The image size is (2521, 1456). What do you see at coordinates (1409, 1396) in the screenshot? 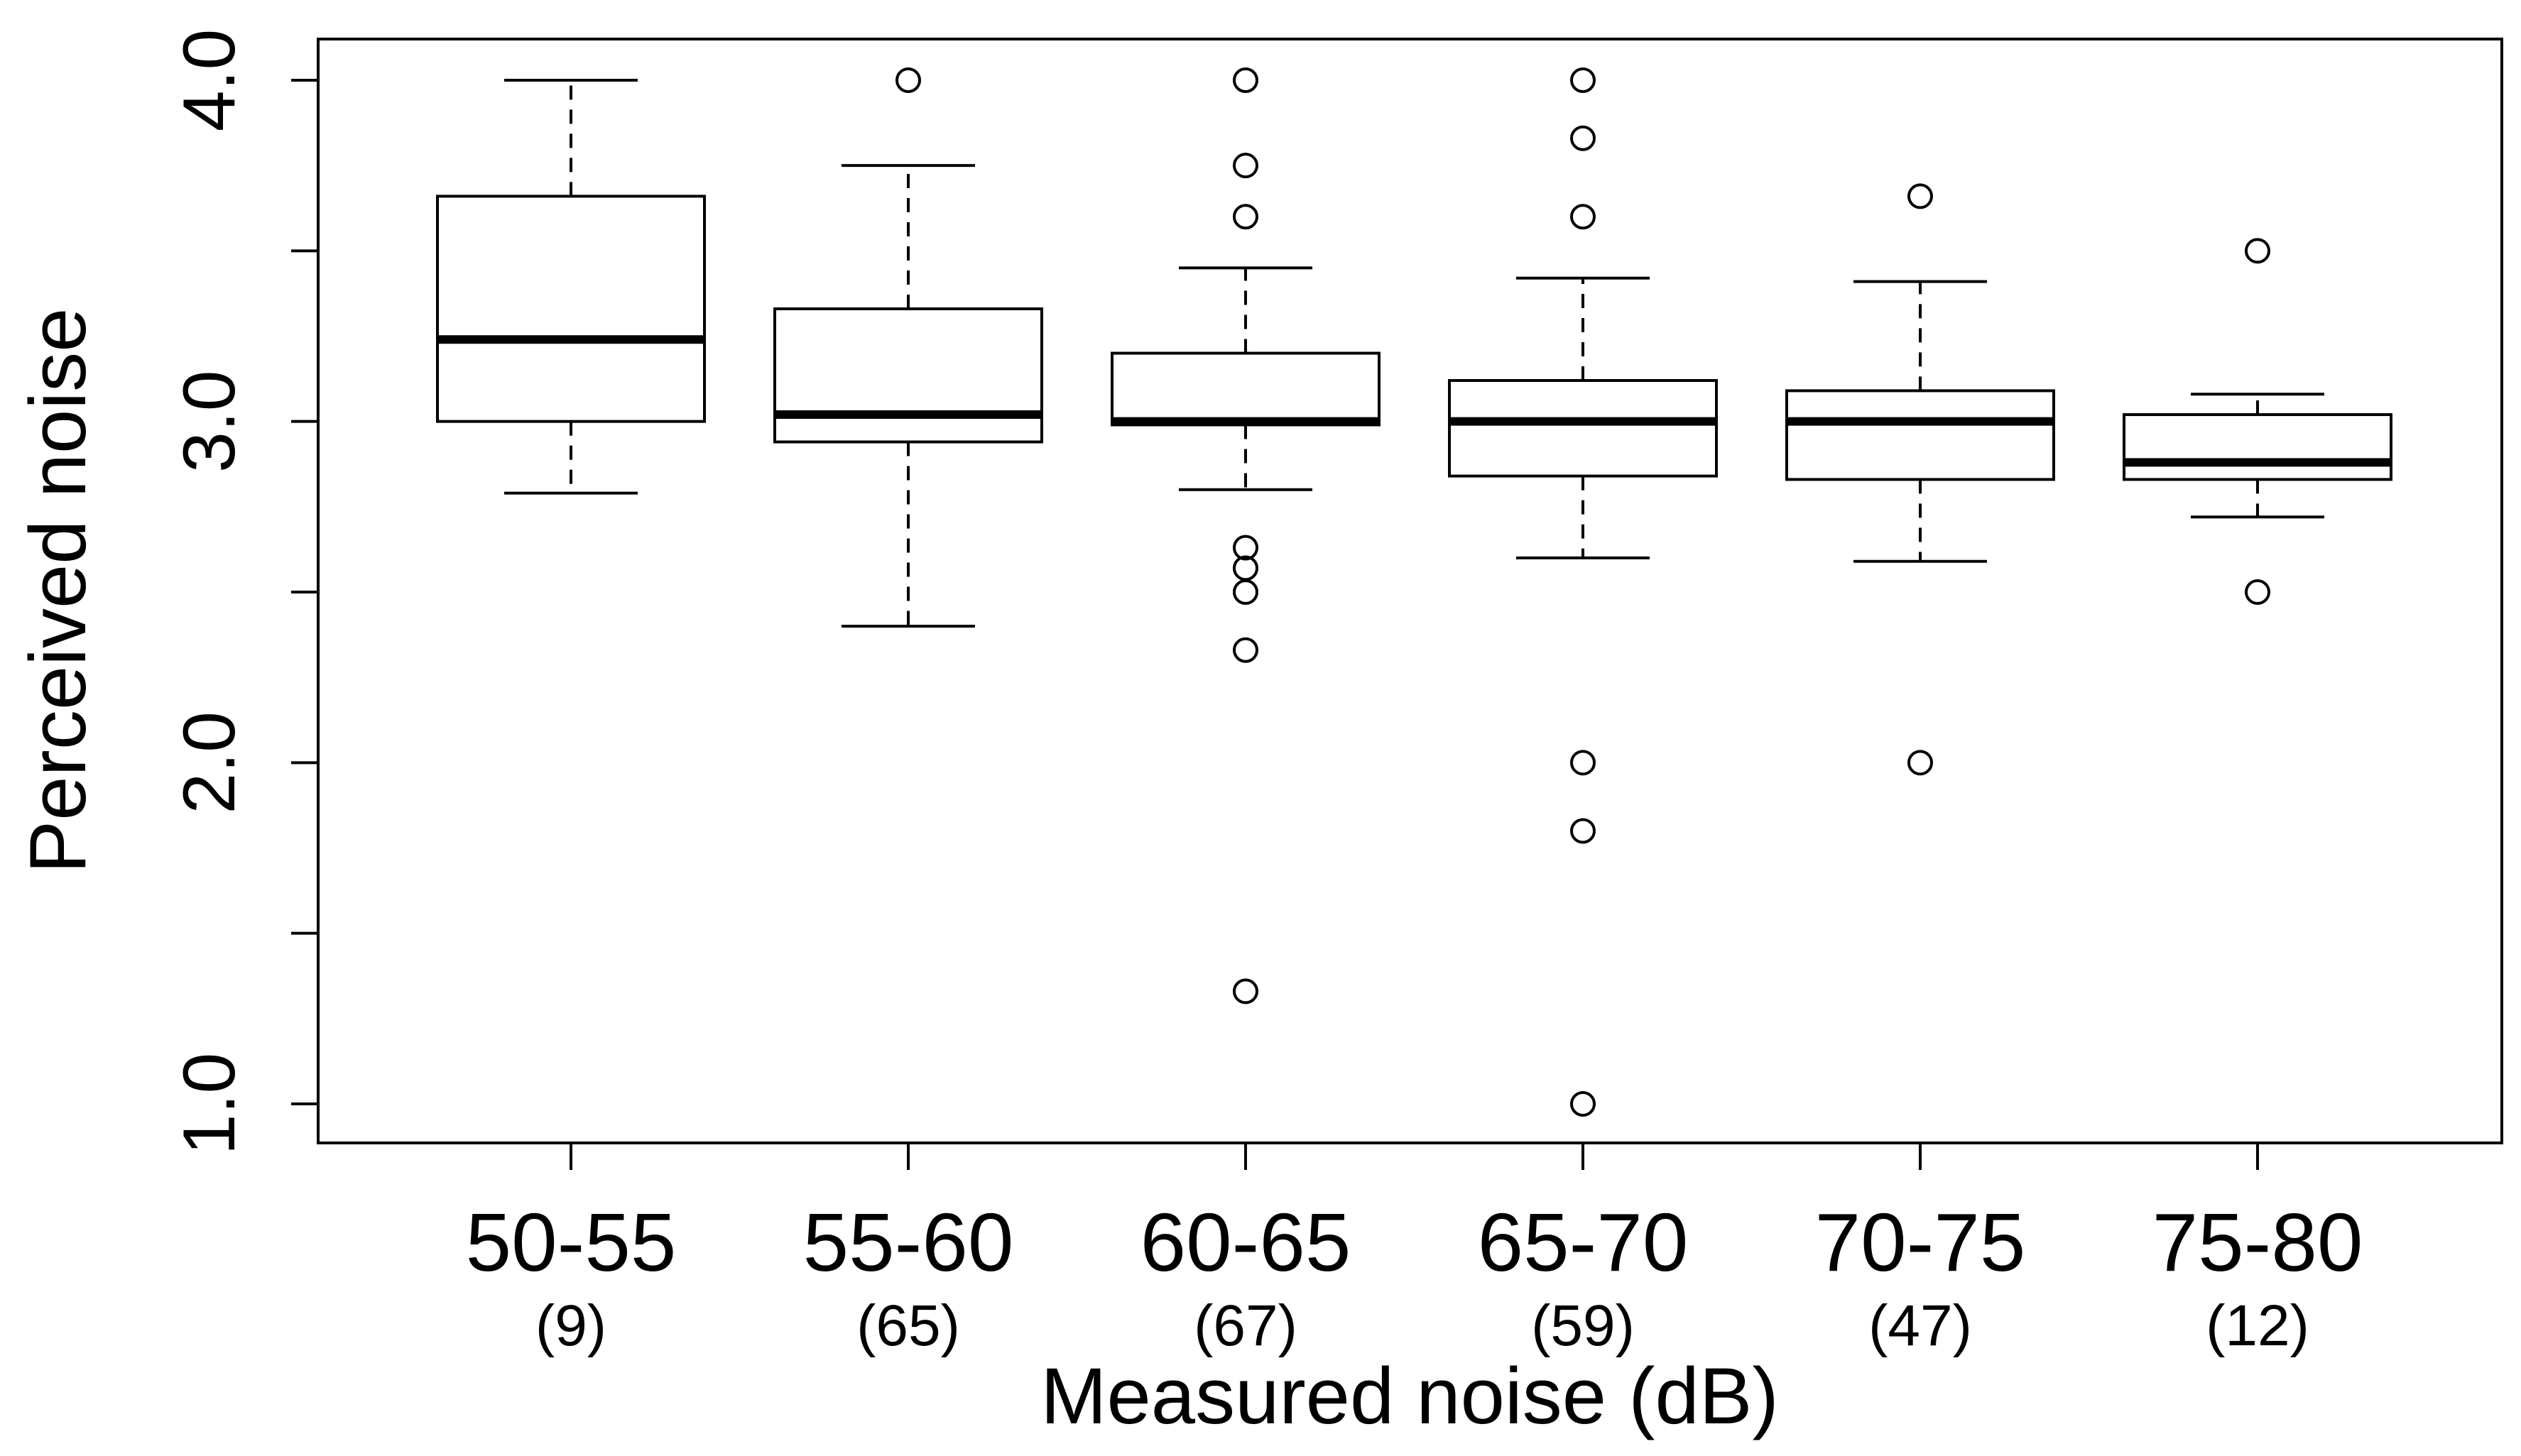
I see `x-axis-title: Measured noise (dB)` at bounding box center [1409, 1396].